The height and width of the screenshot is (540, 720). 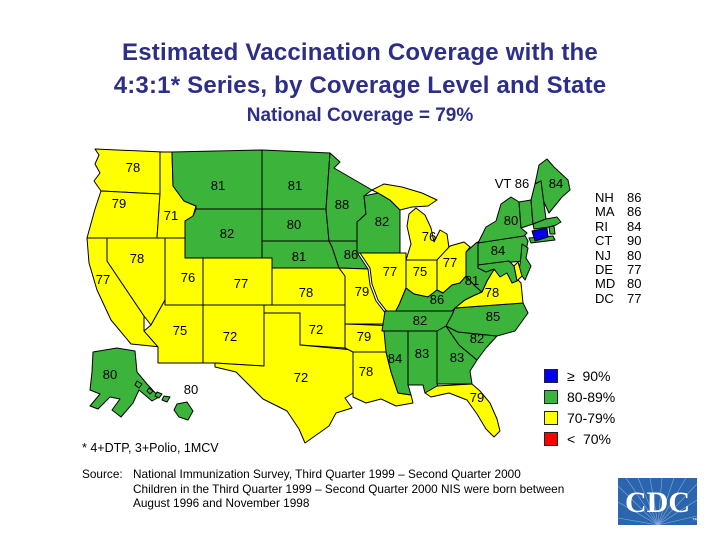 I want to click on state-label-KS: 78, so click(x=306, y=292).